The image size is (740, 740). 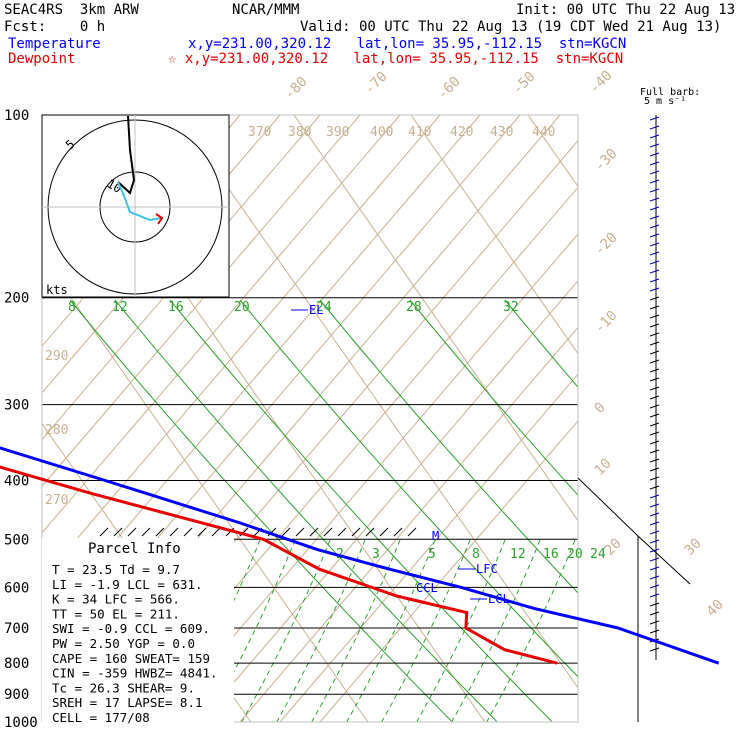 I want to click on lcl-label: LCL, so click(x=499, y=599).